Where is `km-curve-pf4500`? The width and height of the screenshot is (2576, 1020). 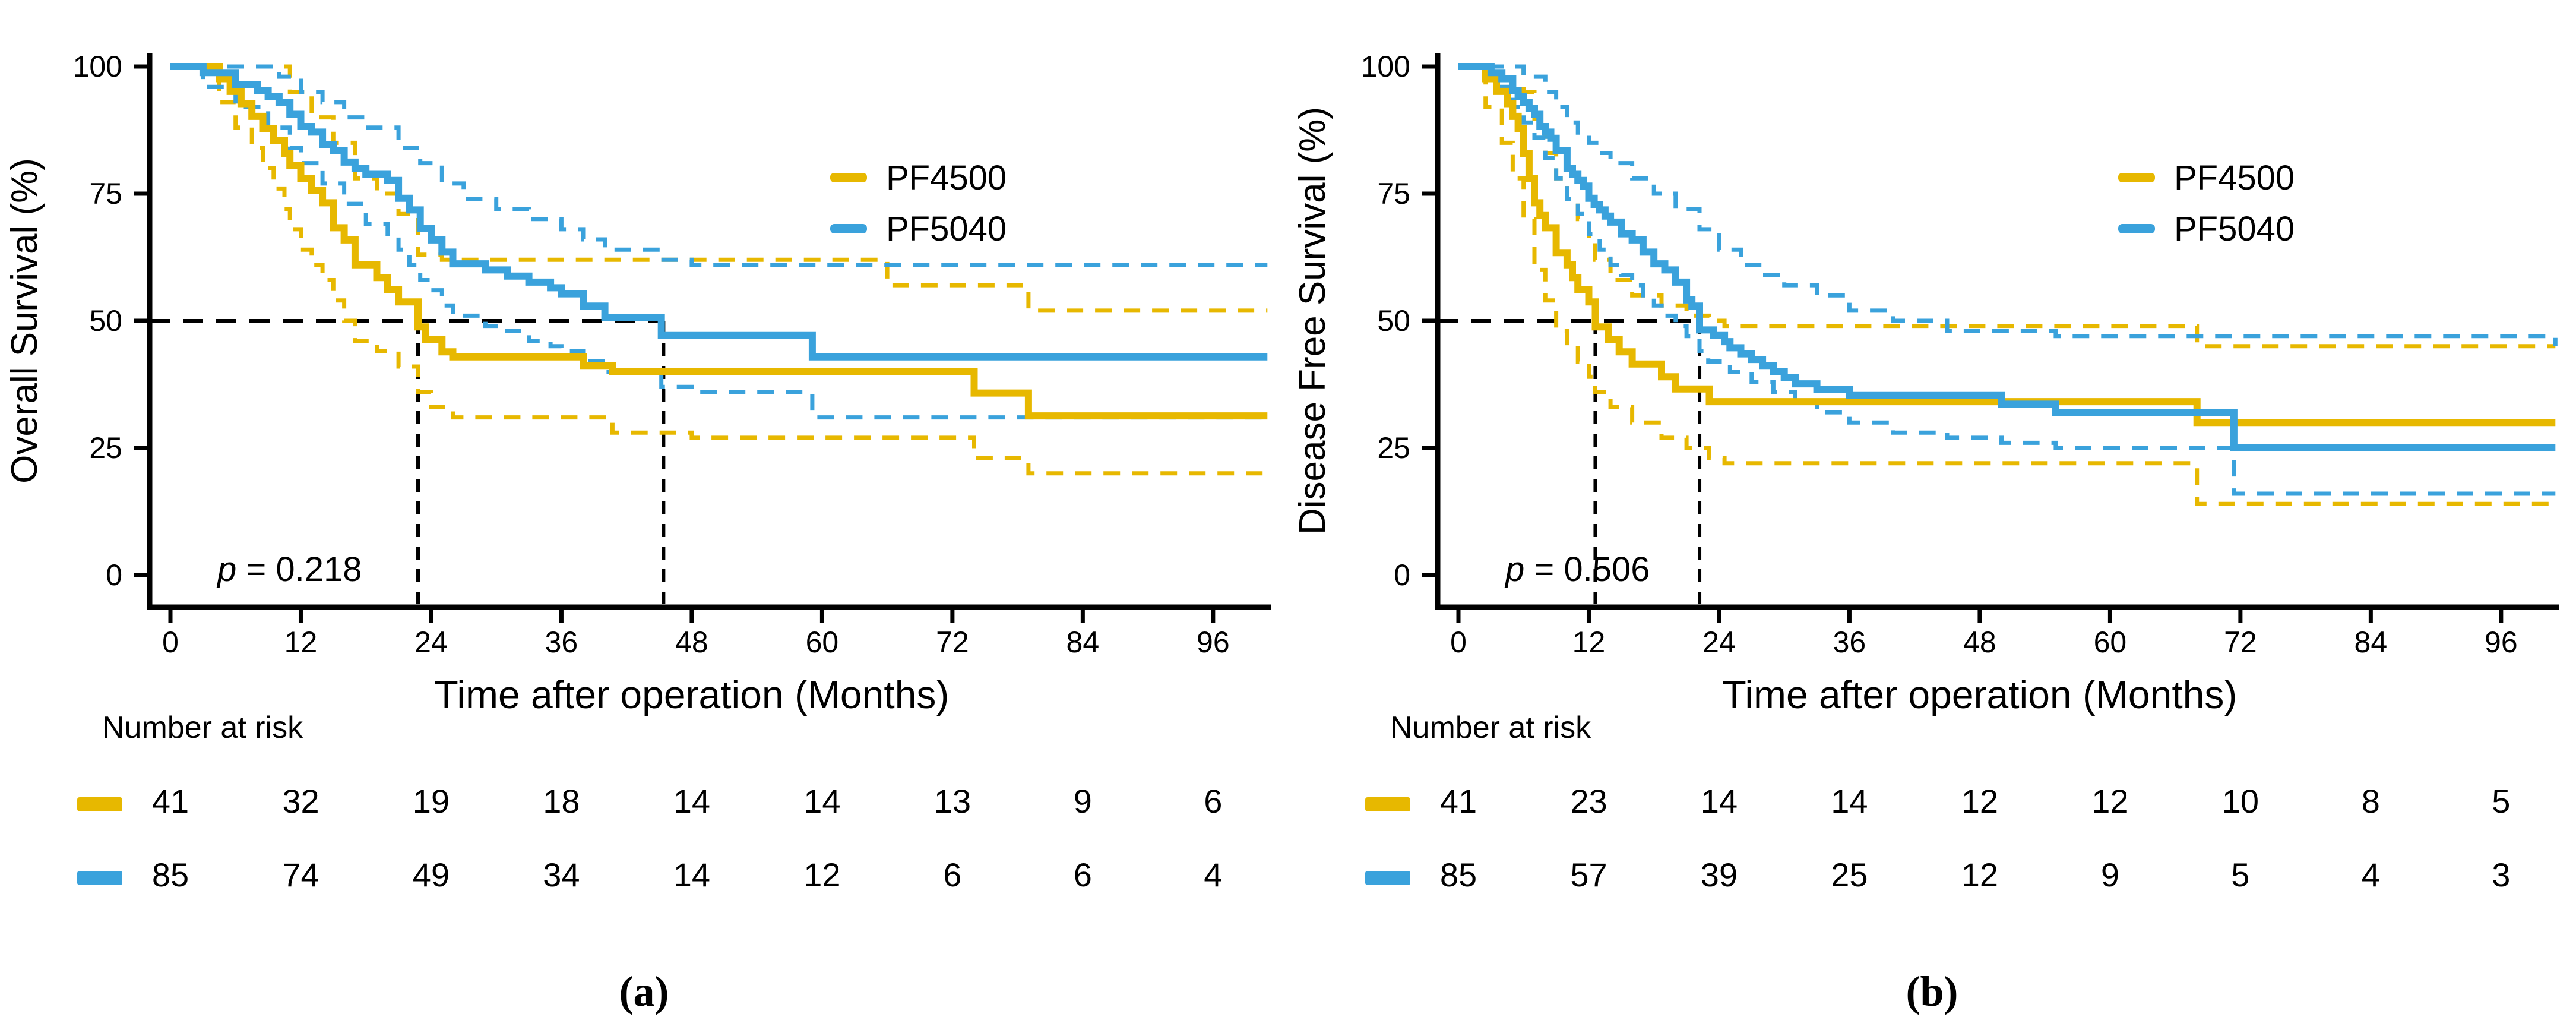
km-curve-pf4500 is located at coordinates (719, 241).